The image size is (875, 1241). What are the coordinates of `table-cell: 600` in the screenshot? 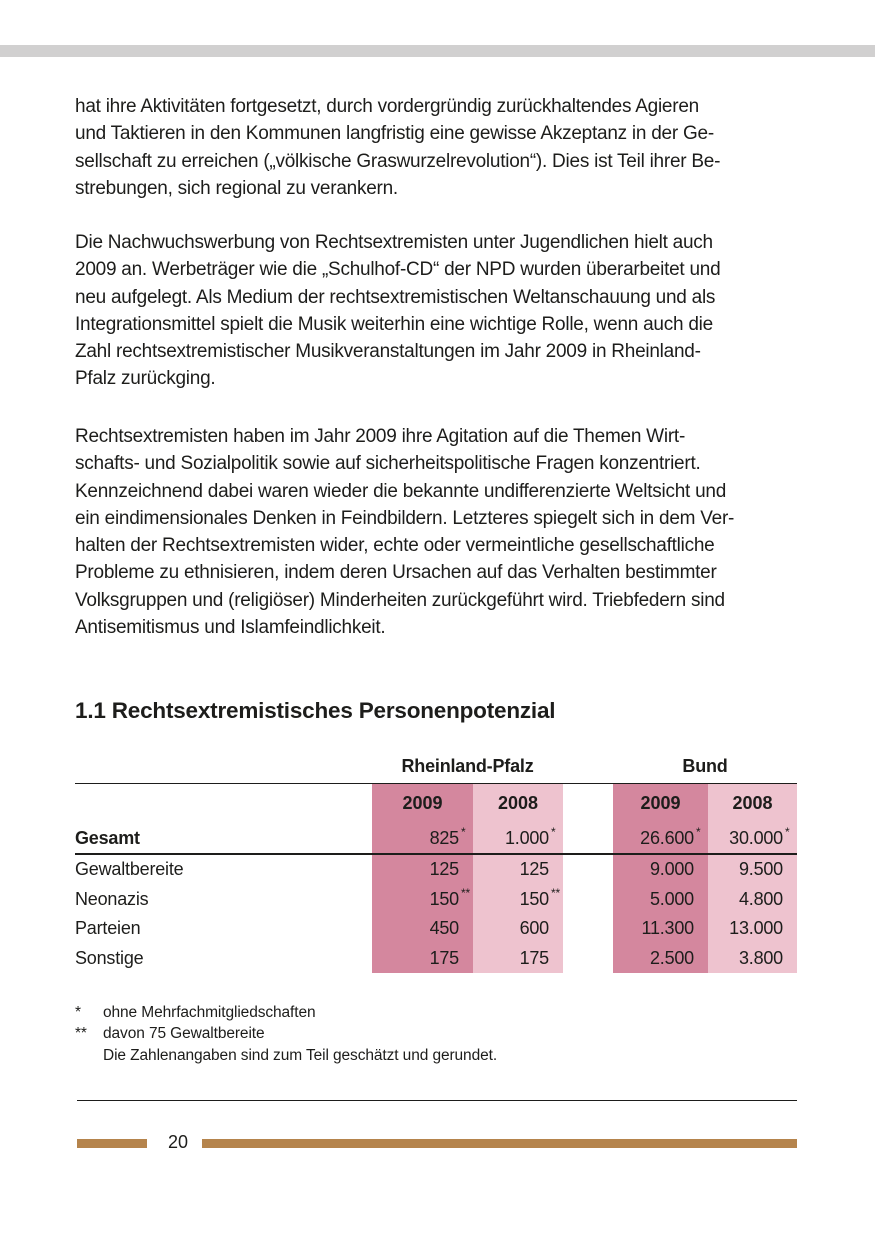 It's located at (518, 929).